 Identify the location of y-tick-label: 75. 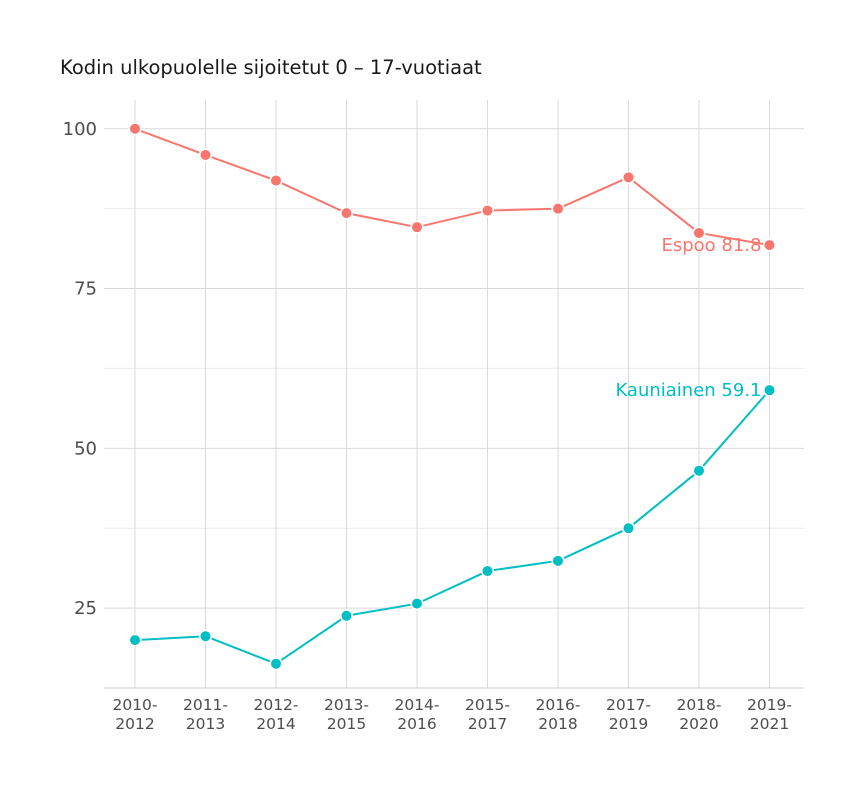
(85, 289).